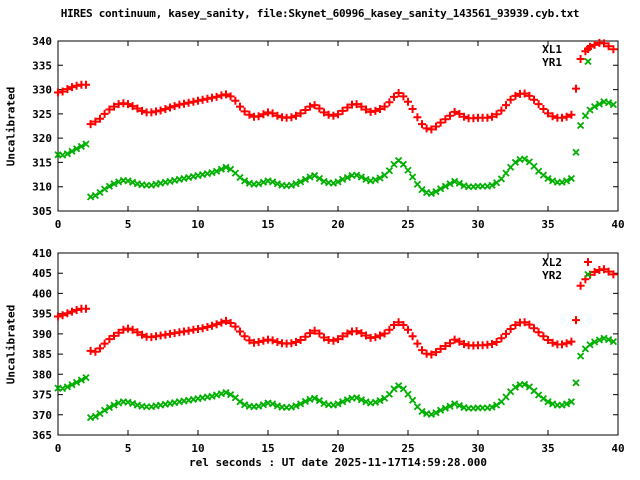 This screenshot has width=640, height=480. I want to click on y-tick-label: 320, so click(42, 138).